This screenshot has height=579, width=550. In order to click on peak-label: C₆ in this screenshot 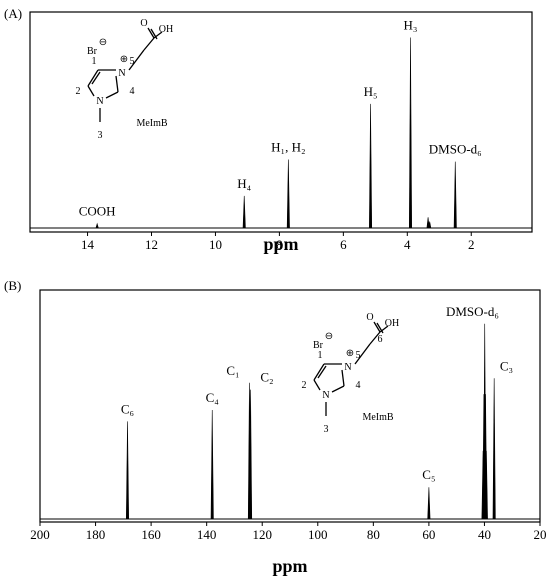, I will do `click(127, 408)`.